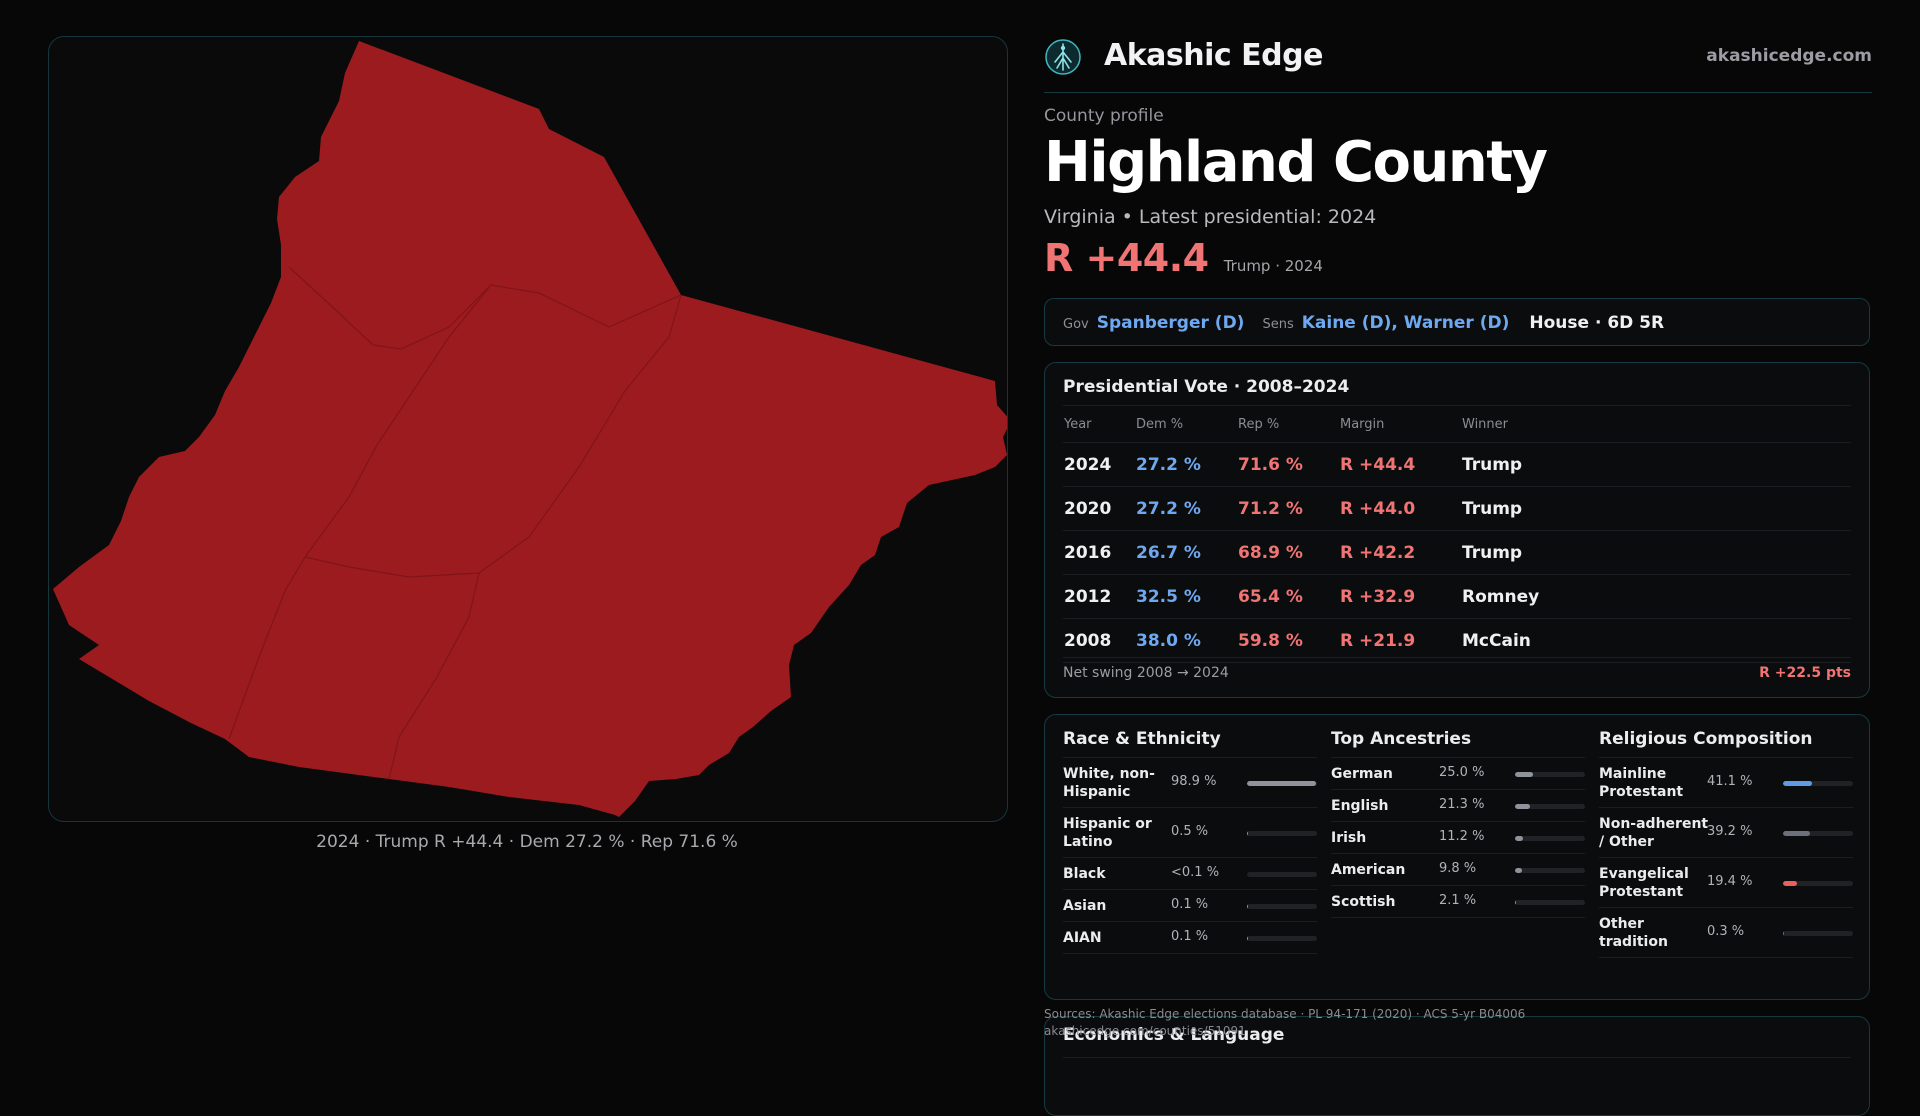 This screenshot has width=1920, height=1116. Describe the element at coordinates (1190, 743) in the screenshot. I see `race-title: Race & Ethnicity` at that location.